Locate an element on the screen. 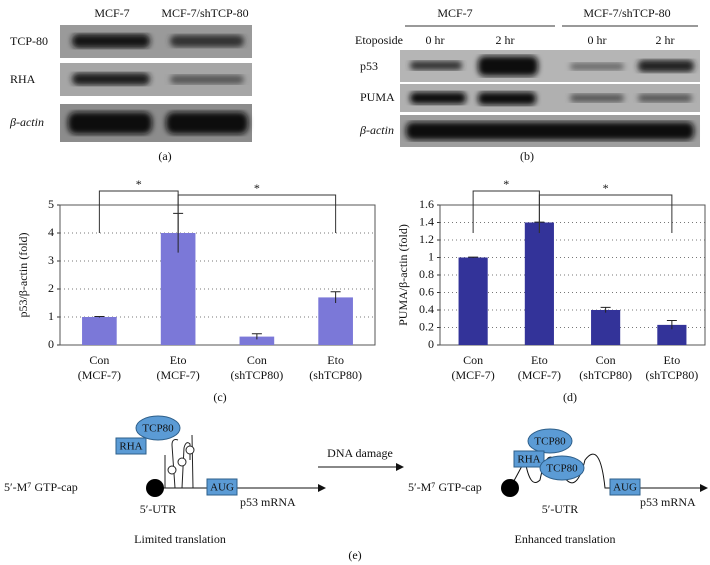  y-tick-label: 0.2 is located at coordinates (426, 326).